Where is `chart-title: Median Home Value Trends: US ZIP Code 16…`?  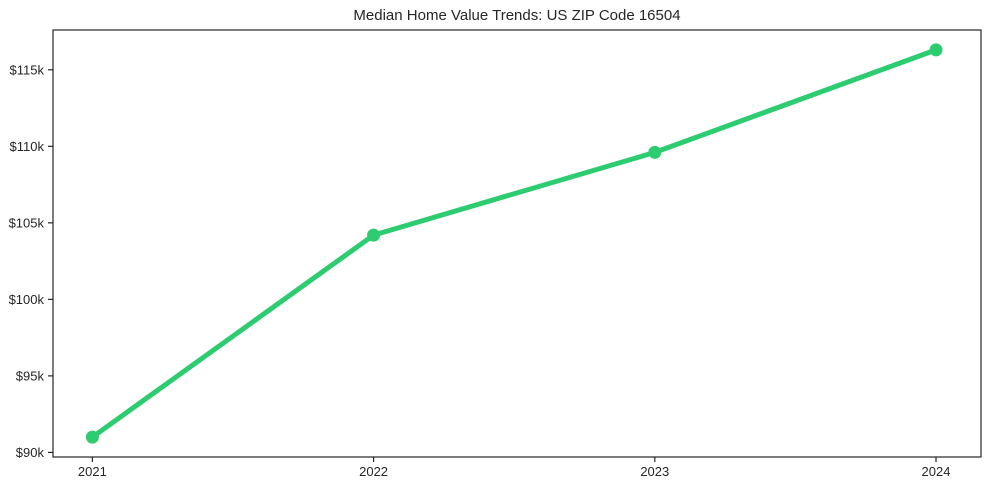 chart-title: Median Home Value Trends: US ZIP Code 16… is located at coordinates (516, 15).